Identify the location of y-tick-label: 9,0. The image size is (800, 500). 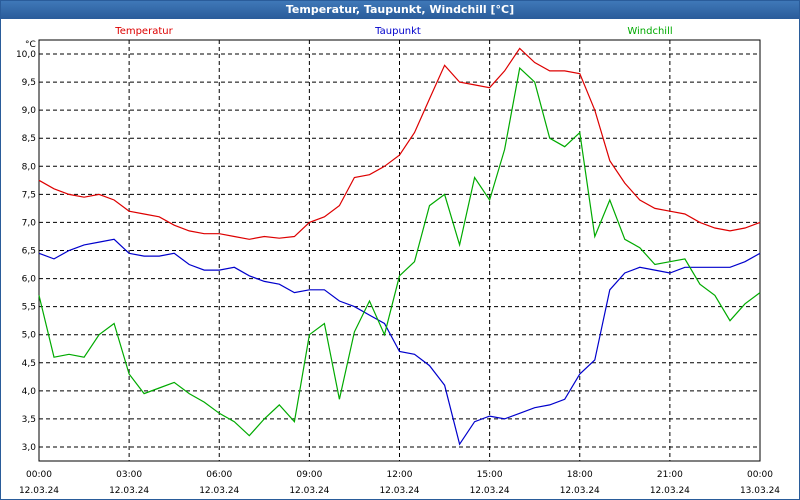
(29, 111).